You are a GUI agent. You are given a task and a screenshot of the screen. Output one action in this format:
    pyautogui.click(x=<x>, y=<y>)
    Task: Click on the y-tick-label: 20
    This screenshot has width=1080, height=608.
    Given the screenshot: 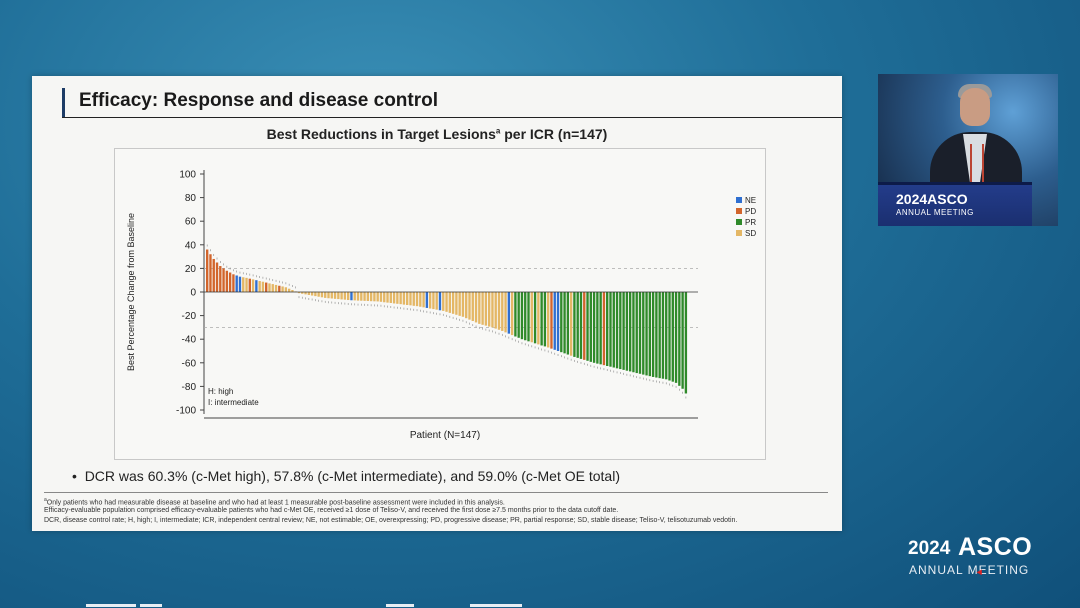 What is the action you would take?
    pyautogui.click(x=191, y=269)
    